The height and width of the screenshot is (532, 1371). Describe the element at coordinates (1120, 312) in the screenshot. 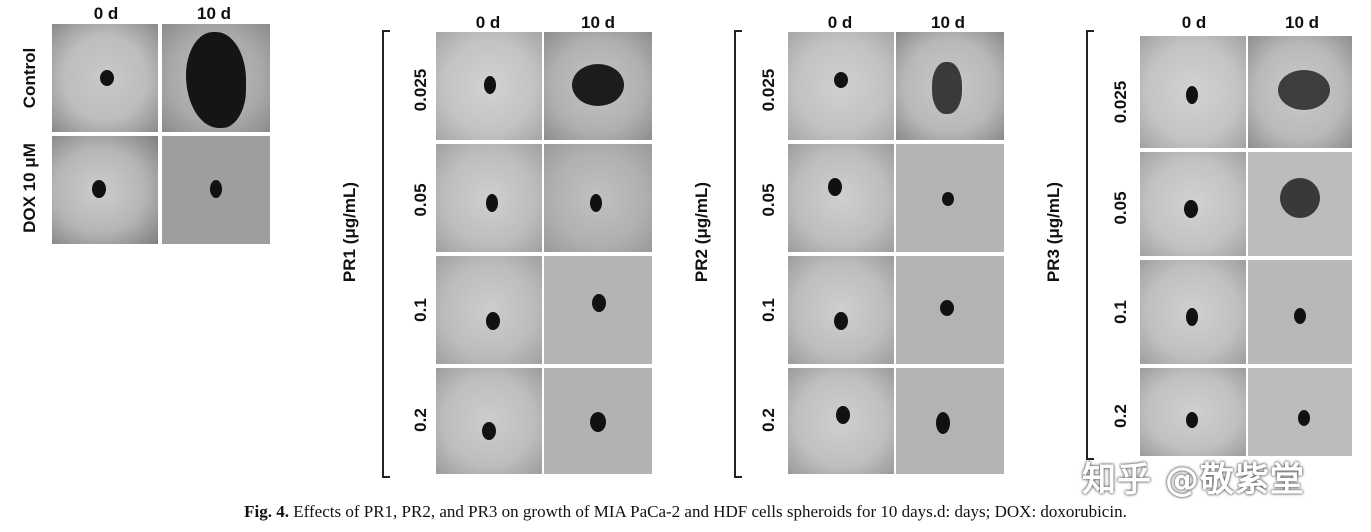

I see `pr3-row-label-01: 0.1` at that location.